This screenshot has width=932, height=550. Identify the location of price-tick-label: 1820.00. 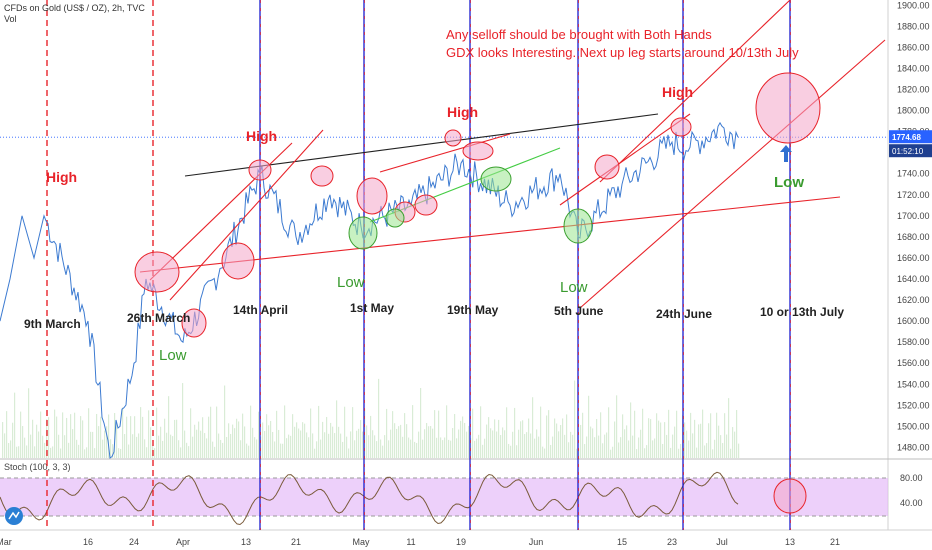
(913, 89).